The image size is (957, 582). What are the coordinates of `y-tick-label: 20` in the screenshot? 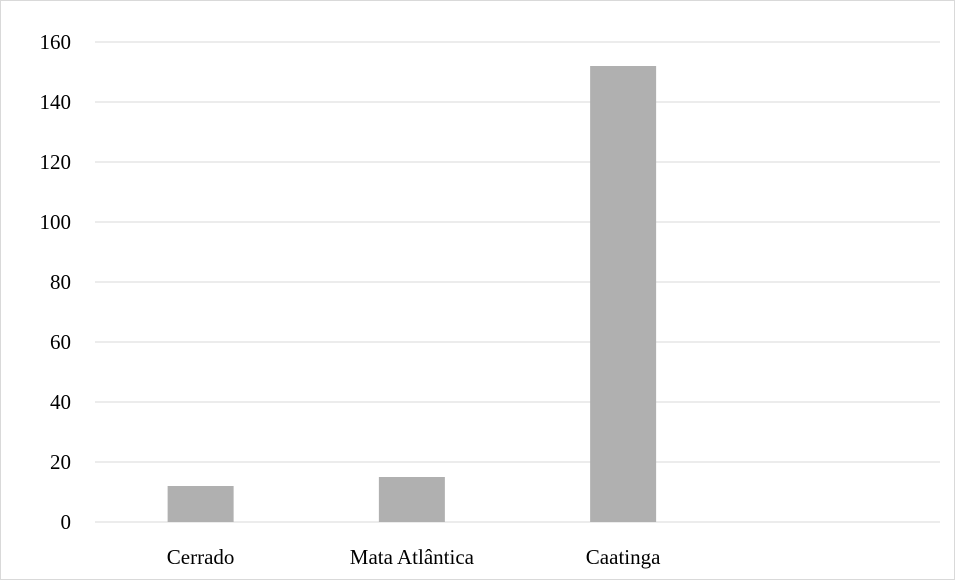 It's located at (60, 462).